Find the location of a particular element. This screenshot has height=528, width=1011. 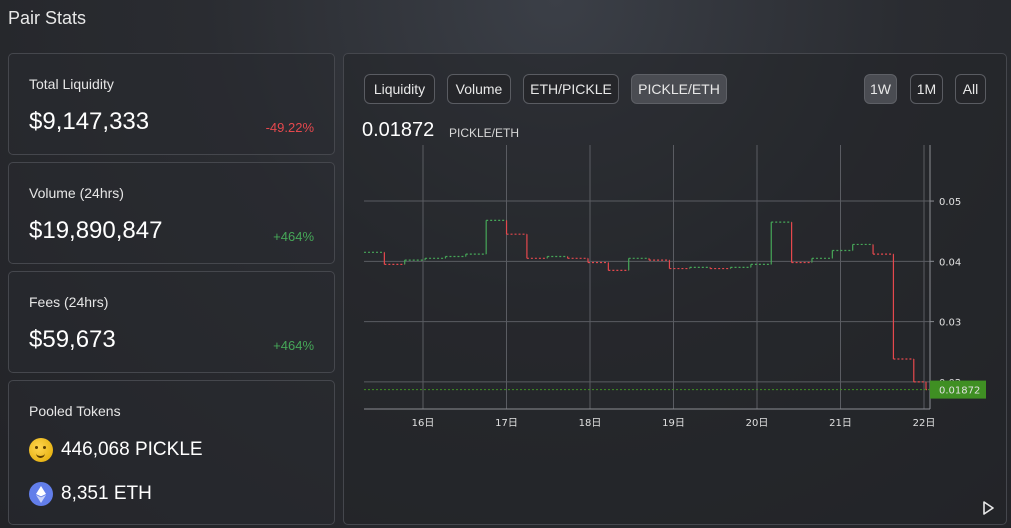

ethereum-icon is located at coordinates (41, 494).